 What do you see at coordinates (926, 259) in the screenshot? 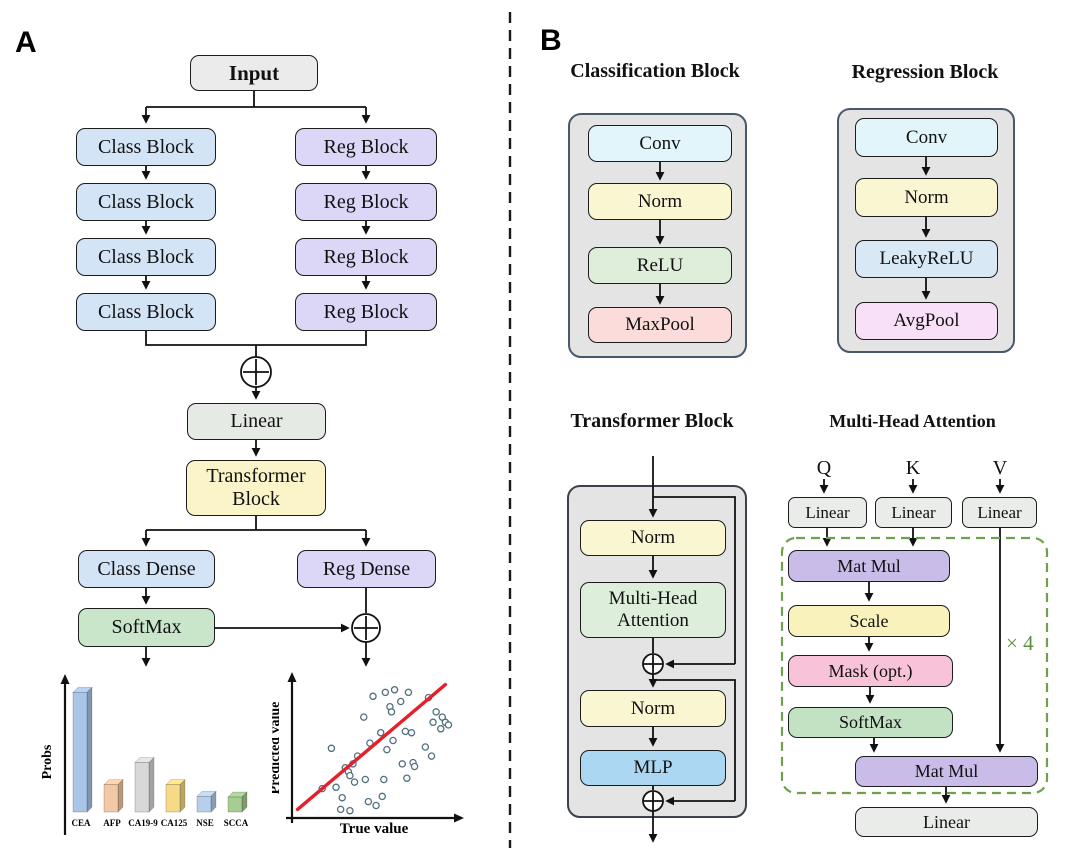
I see `regression-leakyrelu-box: LeakyReLU` at bounding box center [926, 259].